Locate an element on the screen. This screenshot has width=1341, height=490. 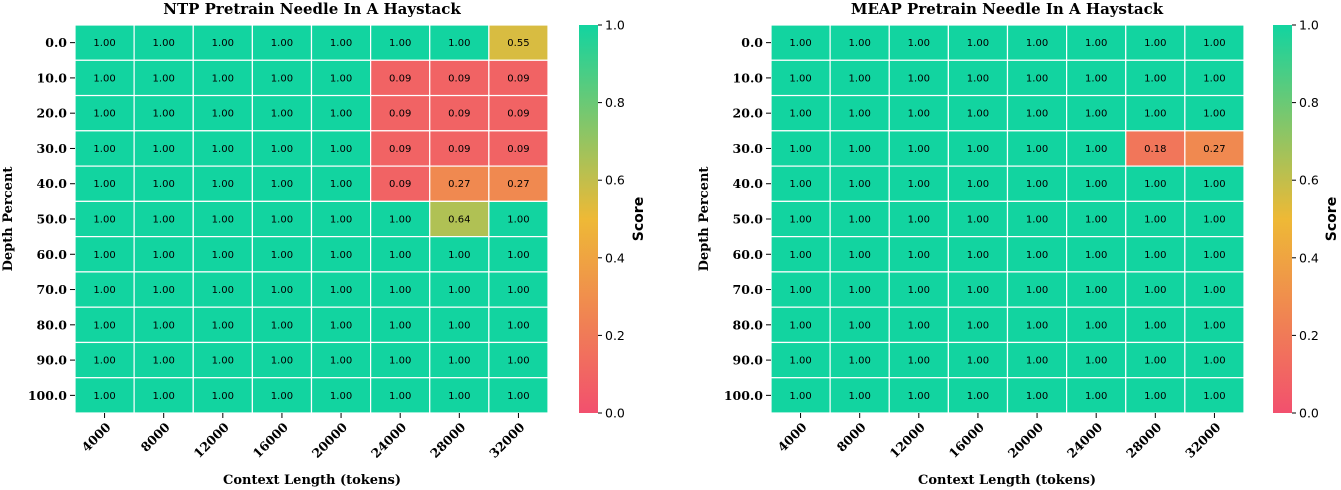
x-tick-label: 16000 is located at coordinates (271, 440).